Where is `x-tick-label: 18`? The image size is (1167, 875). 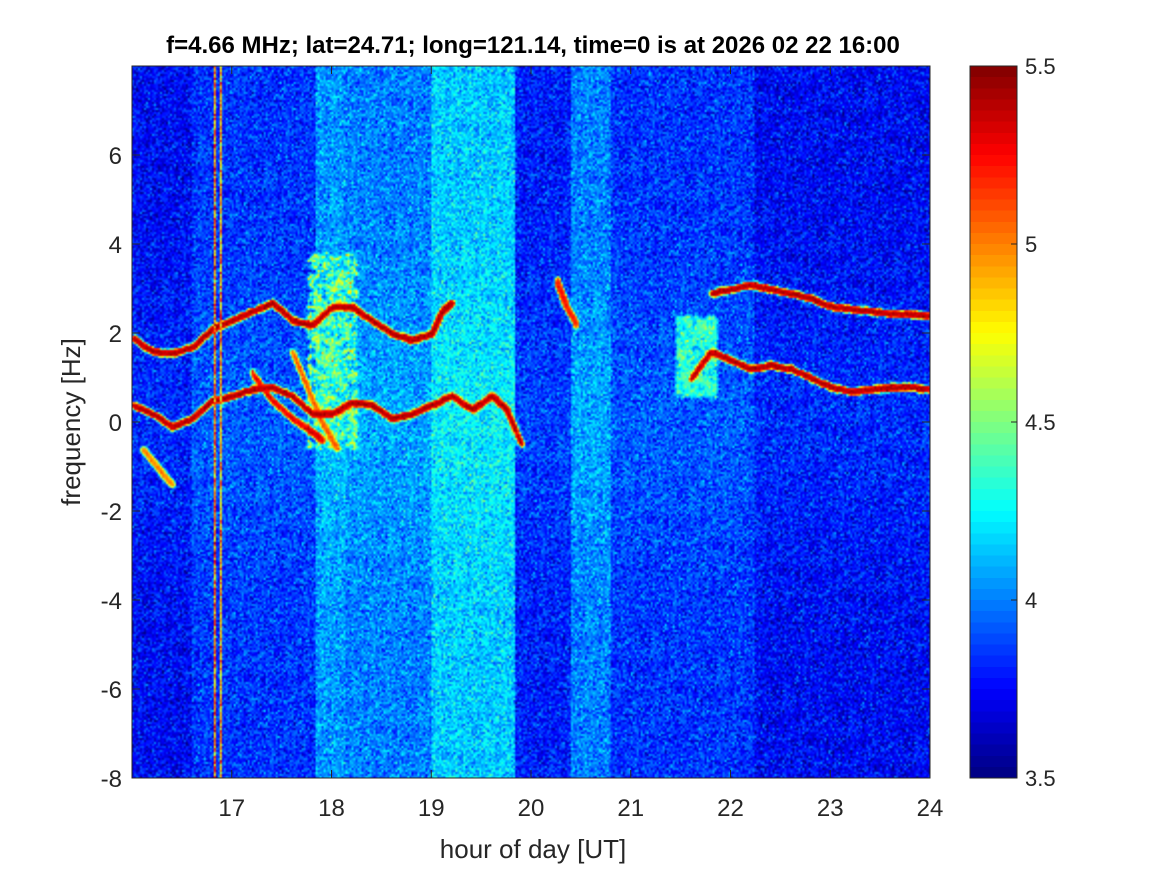 x-tick-label: 18 is located at coordinates (331, 808).